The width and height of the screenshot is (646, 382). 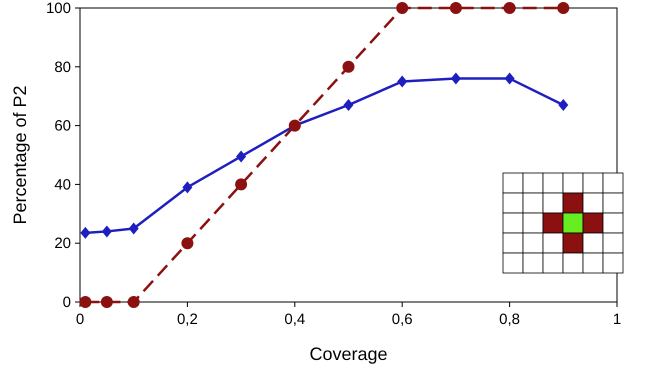 What do you see at coordinates (80, 319) in the screenshot?
I see `x-tick-label: 0` at bounding box center [80, 319].